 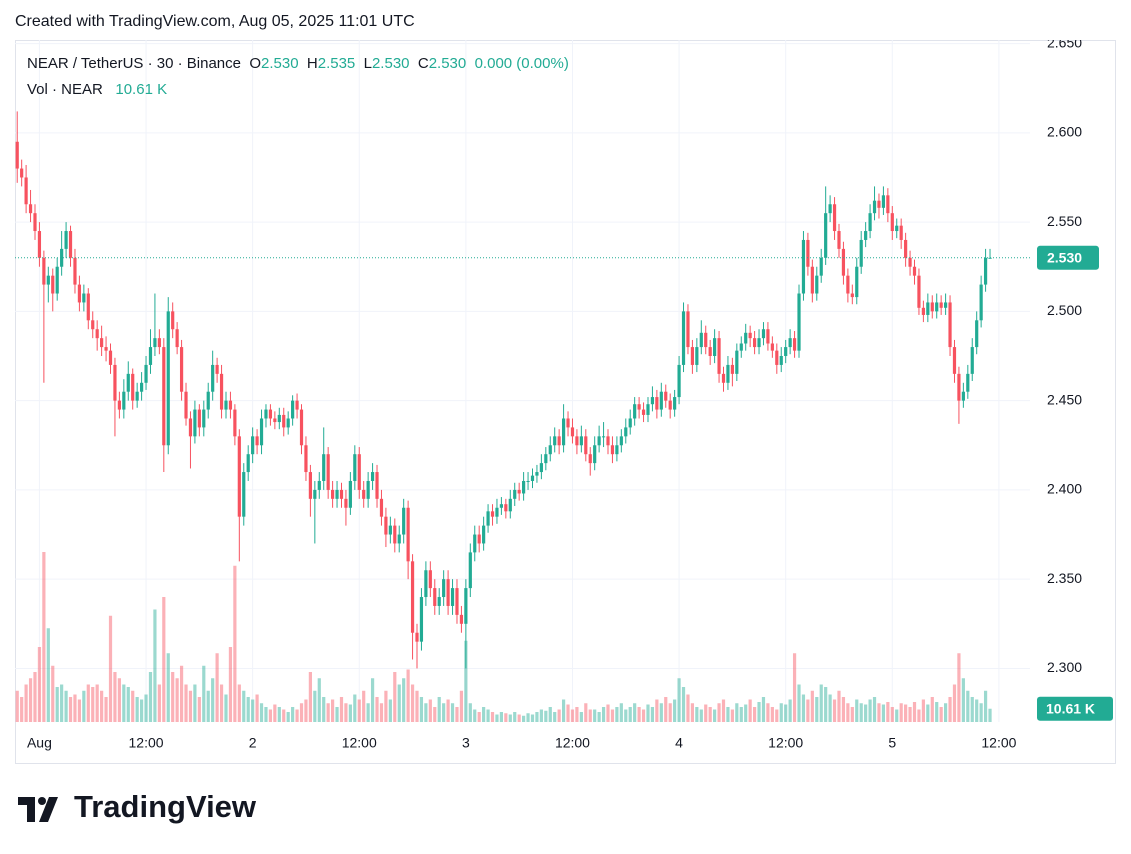 What do you see at coordinates (255, 63) in the screenshot?
I see `ohlc-key: O` at bounding box center [255, 63].